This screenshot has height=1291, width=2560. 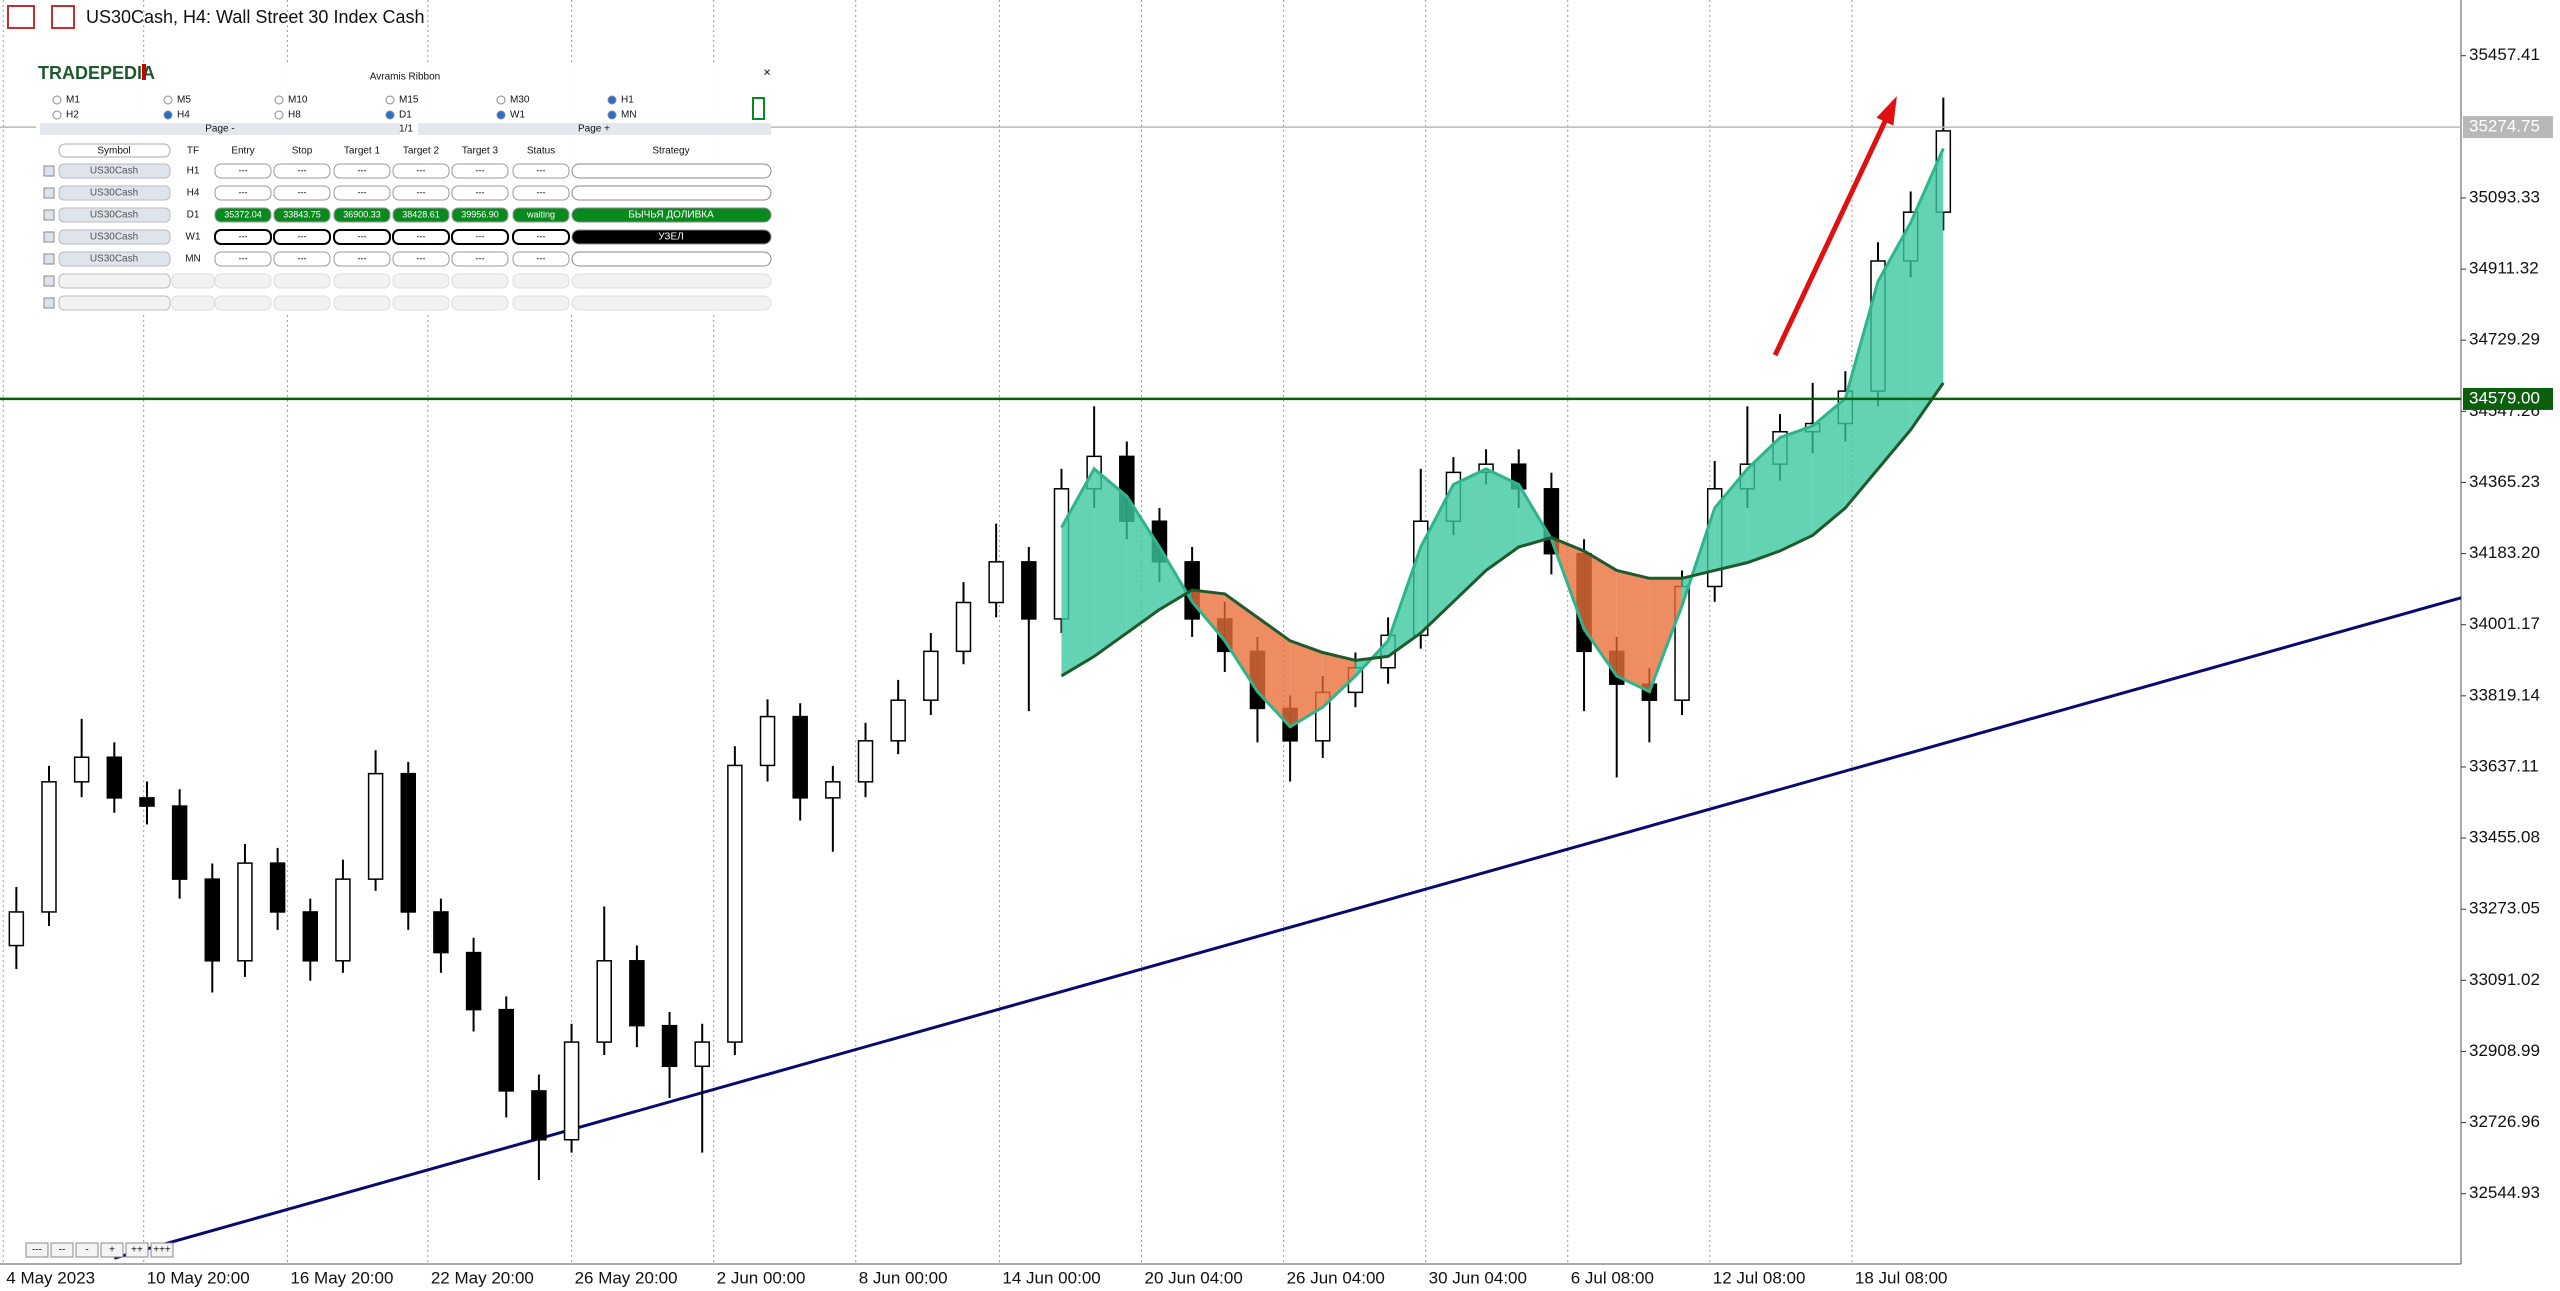 What do you see at coordinates (594, 129) in the screenshot?
I see `page-next-button` at bounding box center [594, 129].